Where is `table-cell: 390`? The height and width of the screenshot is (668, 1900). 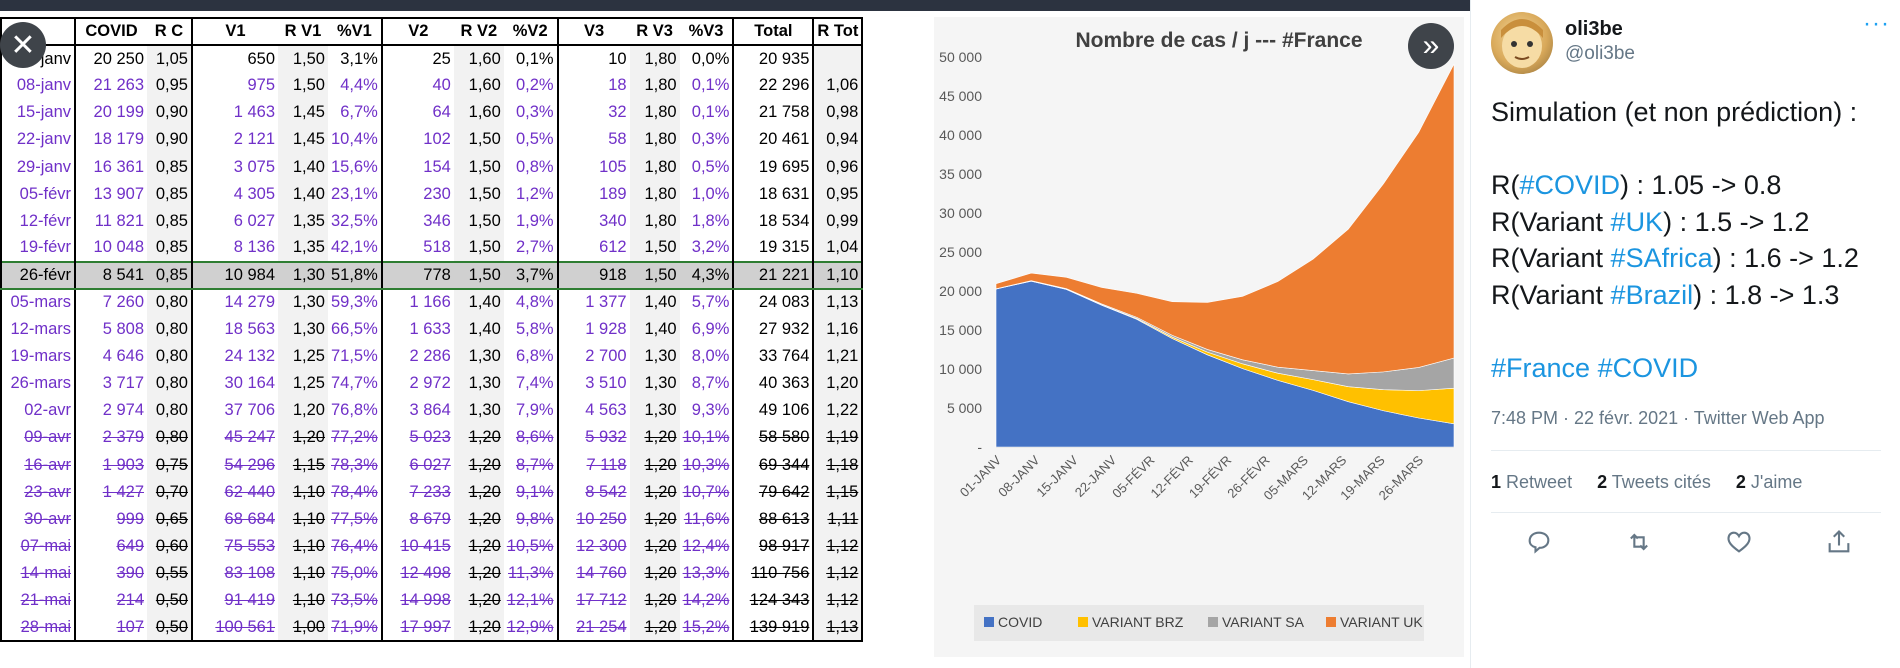 table-cell: 390 is located at coordinates (110, 573).